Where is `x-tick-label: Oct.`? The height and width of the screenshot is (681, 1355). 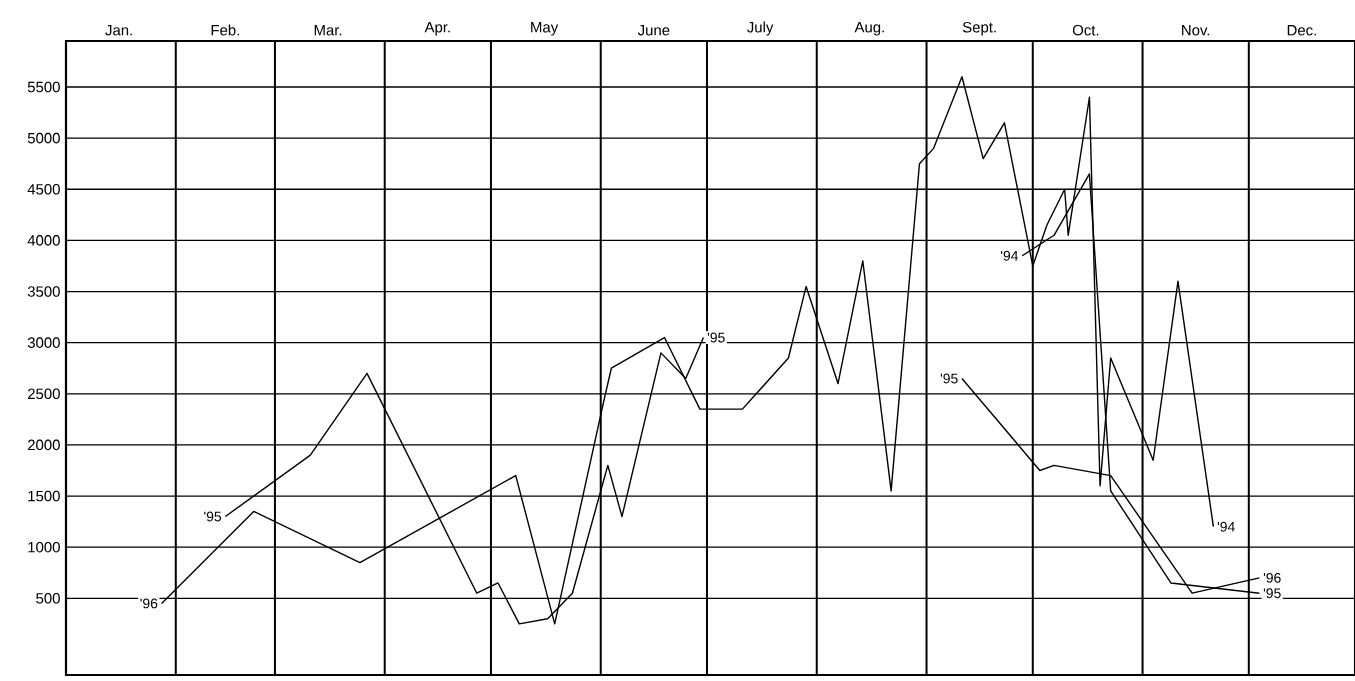 x-tick-label: Oct. is located at coordinates (1085, 30).